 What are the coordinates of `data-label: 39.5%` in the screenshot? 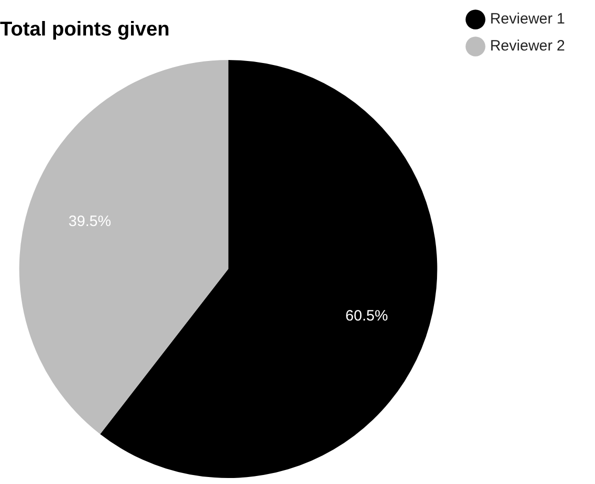 It's located at (90, 221).